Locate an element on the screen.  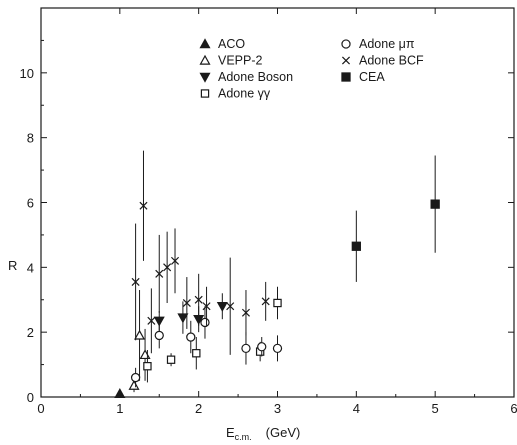
x-tick-label: 1 is located at coordinates (119, 408).